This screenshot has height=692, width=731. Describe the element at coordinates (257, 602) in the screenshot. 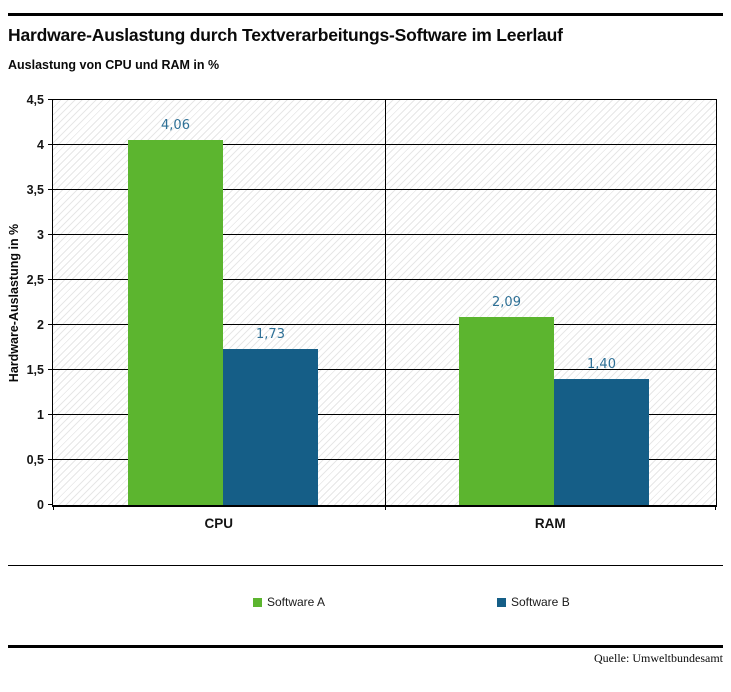

I see `legend-swatch-software-a` at that location.